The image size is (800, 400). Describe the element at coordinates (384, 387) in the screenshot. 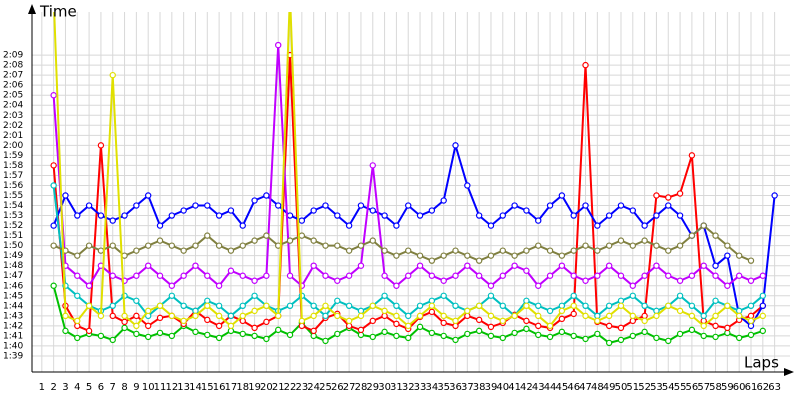

I see `x-tick-label: 30` at that location.